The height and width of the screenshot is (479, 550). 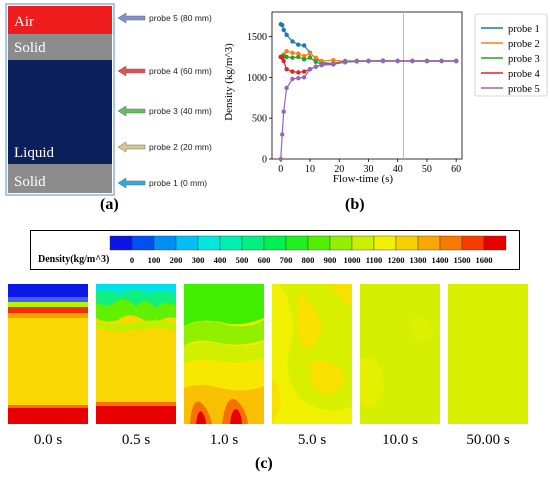 What do you see at coordinates (136, 440) in the screenshot?
I see `time-label-1: 0.5 s` at bounding box center [136, 440].